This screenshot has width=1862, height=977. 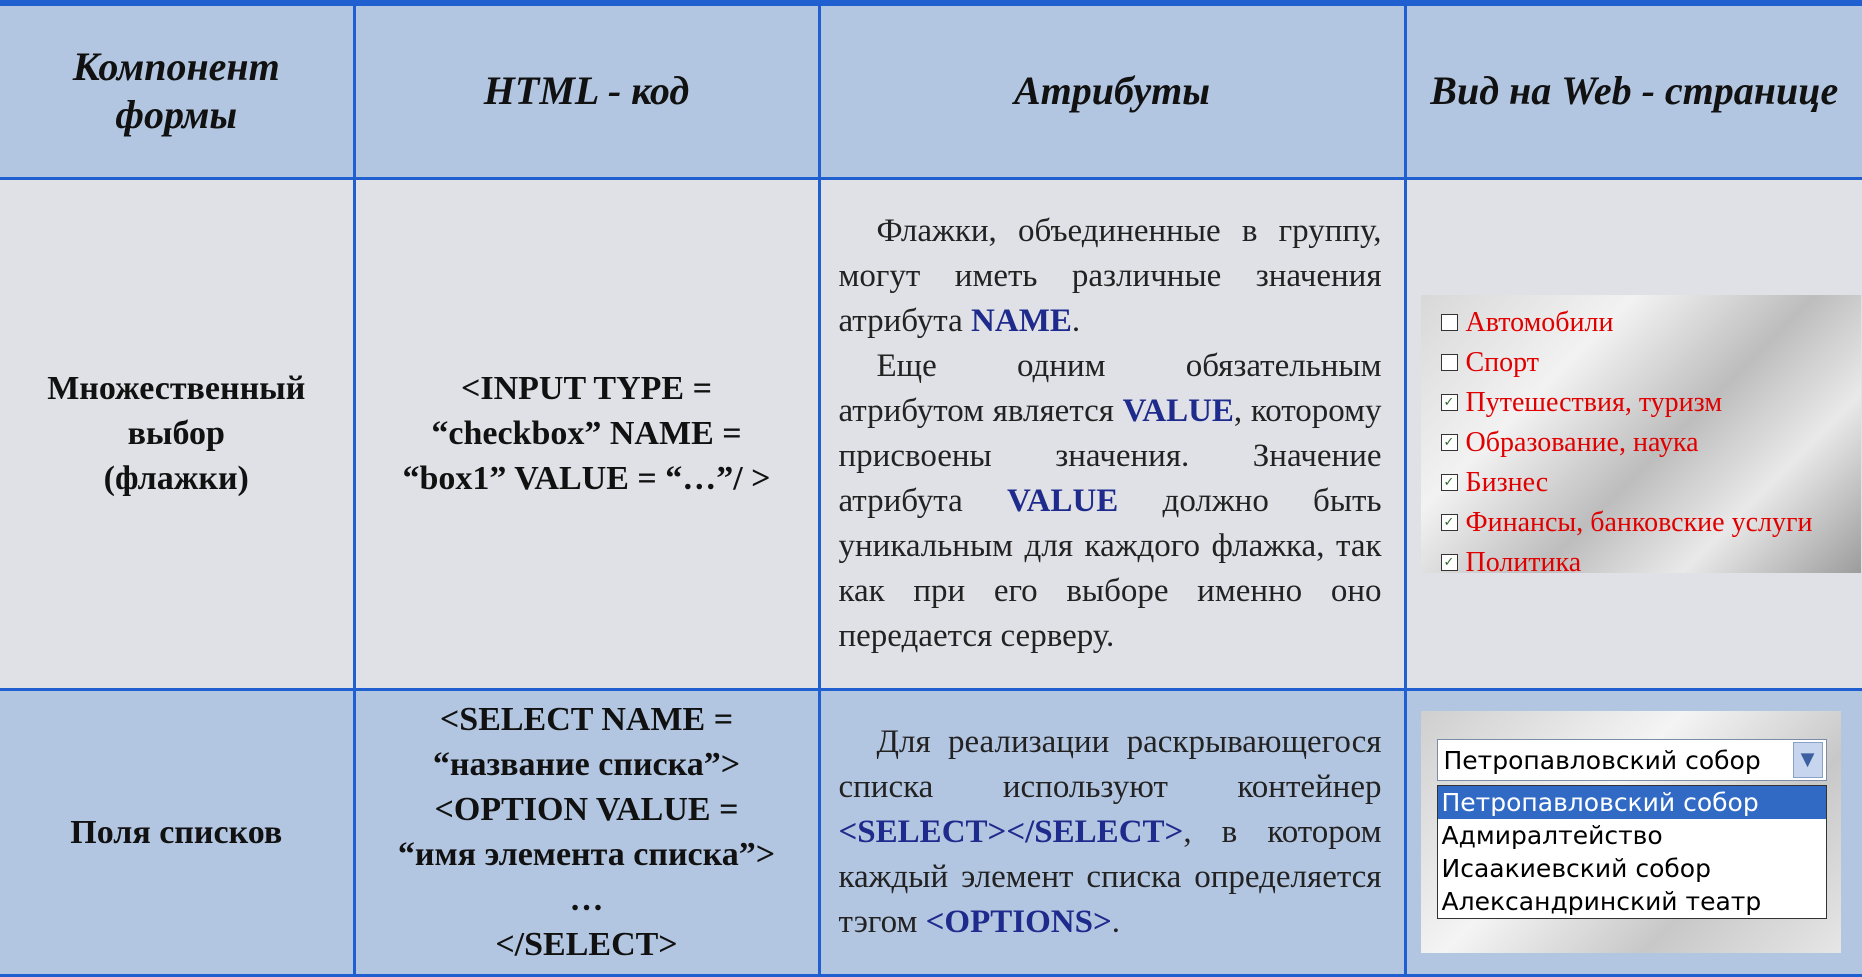 What do you see at coordinates (1594, 402) in the screenshot?
I see `checkbox-label: Путешествия, туризм` at bounding box center [1594, 402].